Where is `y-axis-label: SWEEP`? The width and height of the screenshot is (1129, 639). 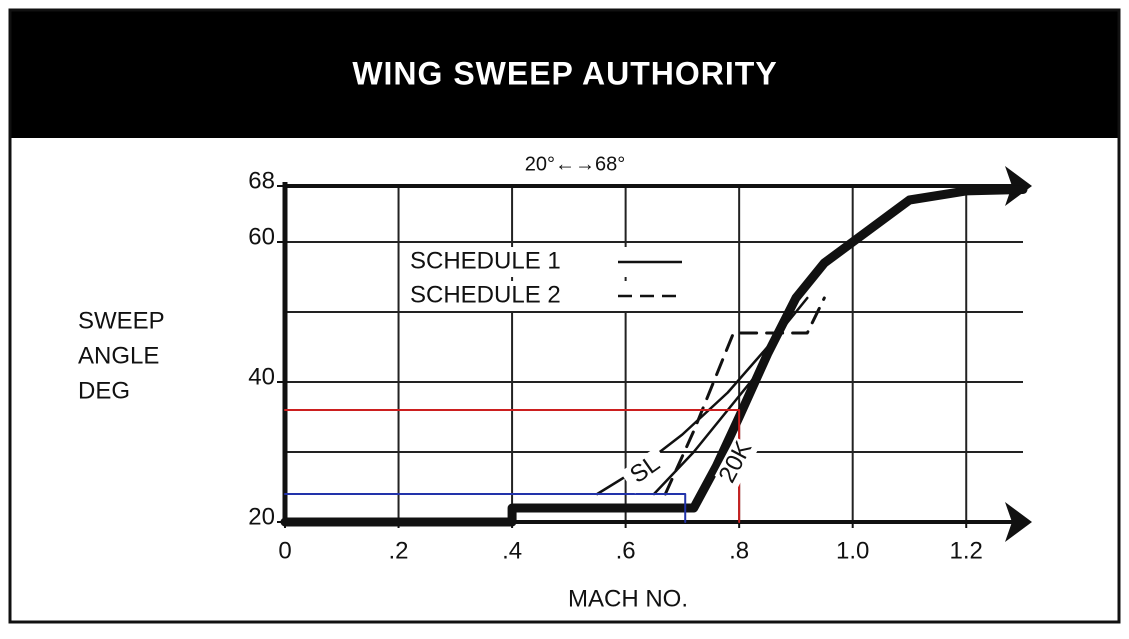 y-axis-label: SWEEP is located at coordinates (121, 320).